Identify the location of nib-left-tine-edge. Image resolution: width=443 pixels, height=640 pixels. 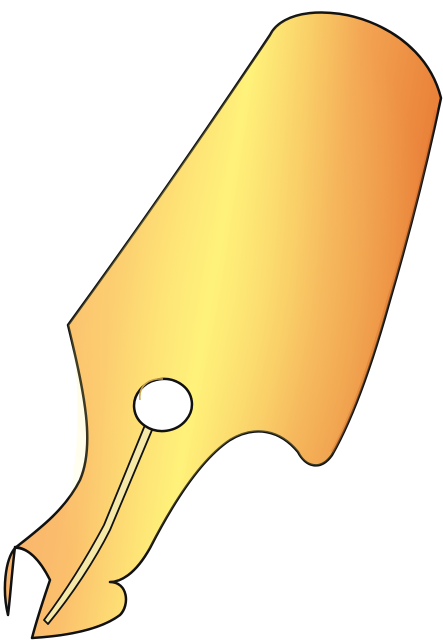
(32, 564).